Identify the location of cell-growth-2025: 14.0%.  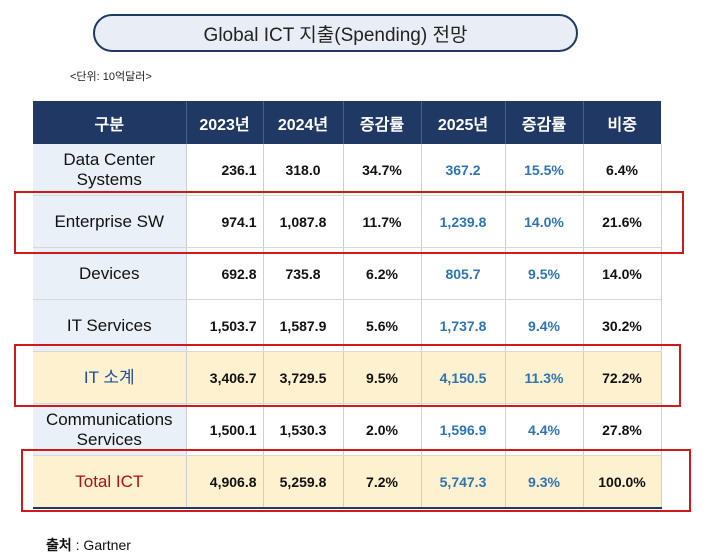
(544, 221).